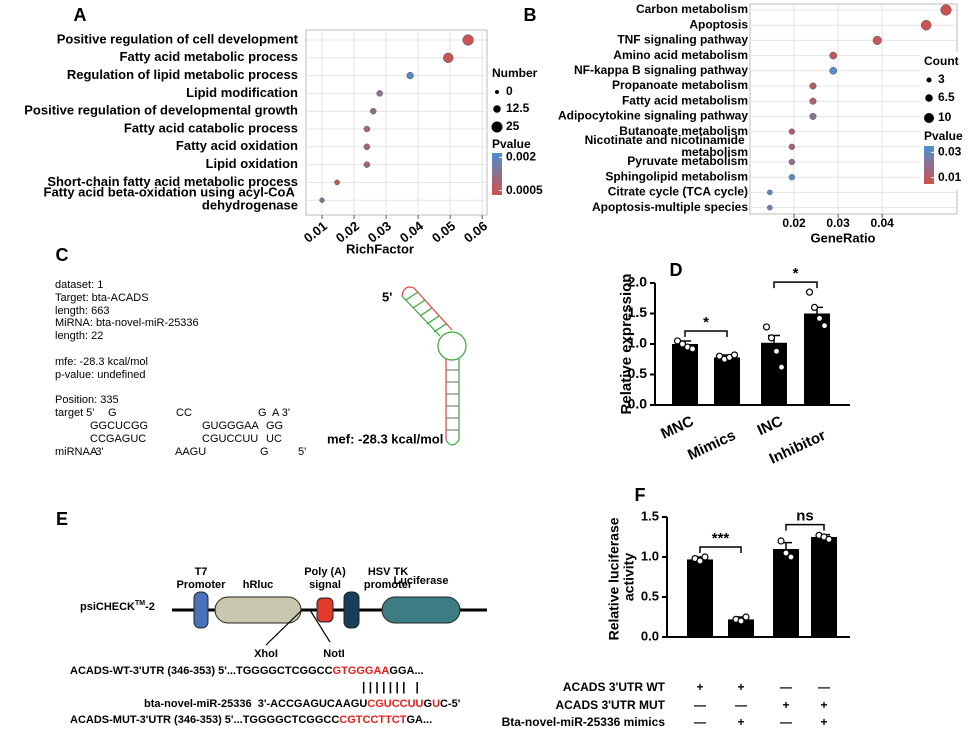 Image resolution: width=974 pixels, height=730 pixels. Describe the element at coordinates (242, 92) in the screenshot. I see `y-tick-label: Lipid modification` at that location.